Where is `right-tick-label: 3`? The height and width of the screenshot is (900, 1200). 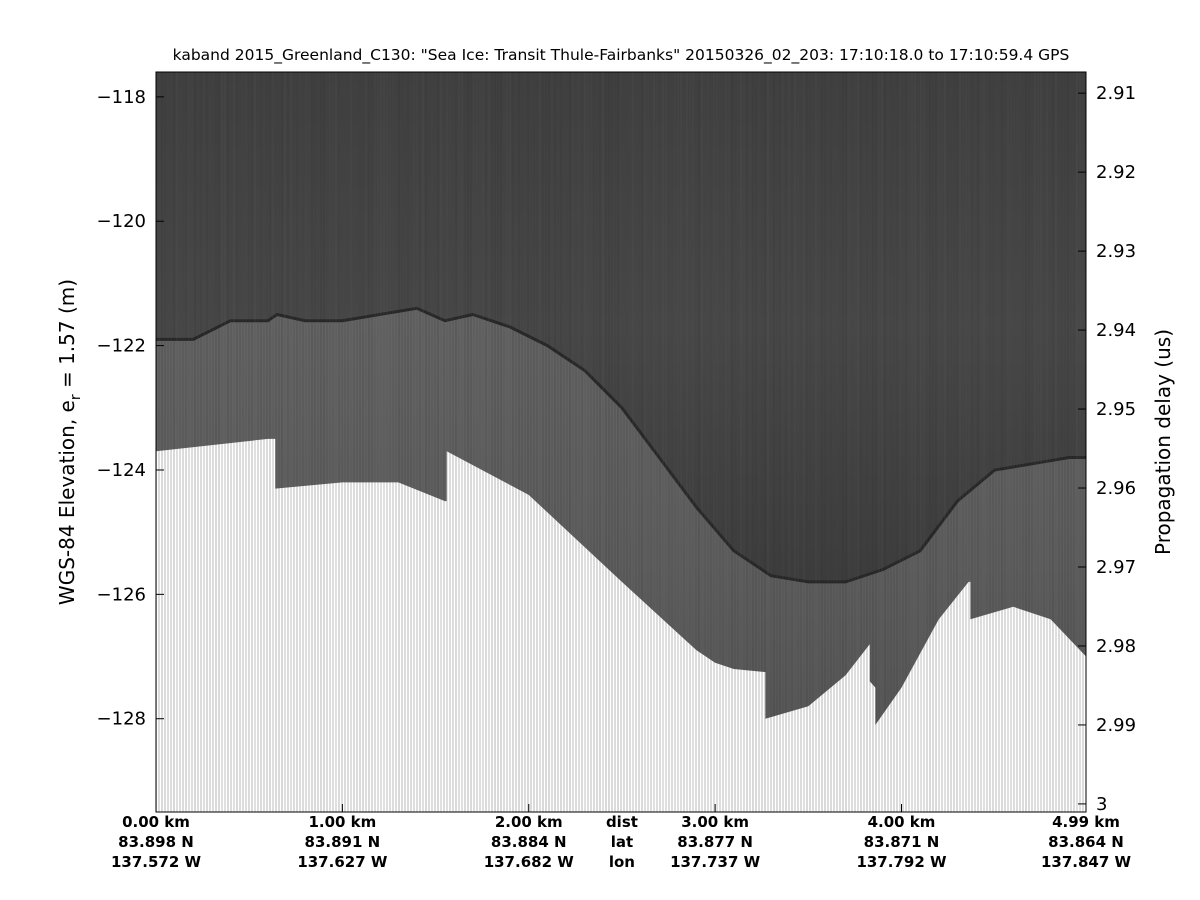
right-tick-label: 3 is located at coordinates (1101, 804).